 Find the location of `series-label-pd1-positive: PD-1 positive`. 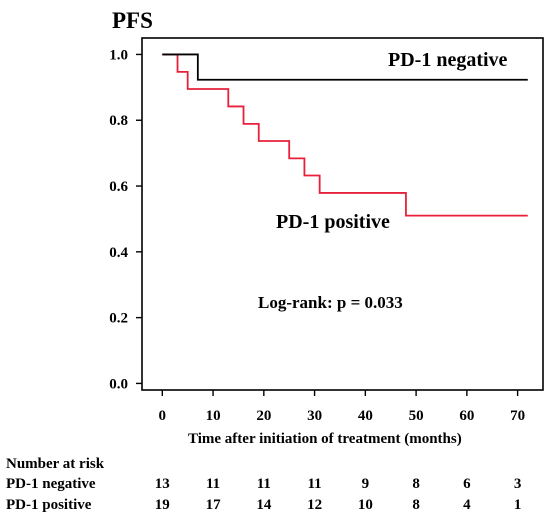

series-label-pd1-positive: PD-1 positive is located at coordinates (333, 222).